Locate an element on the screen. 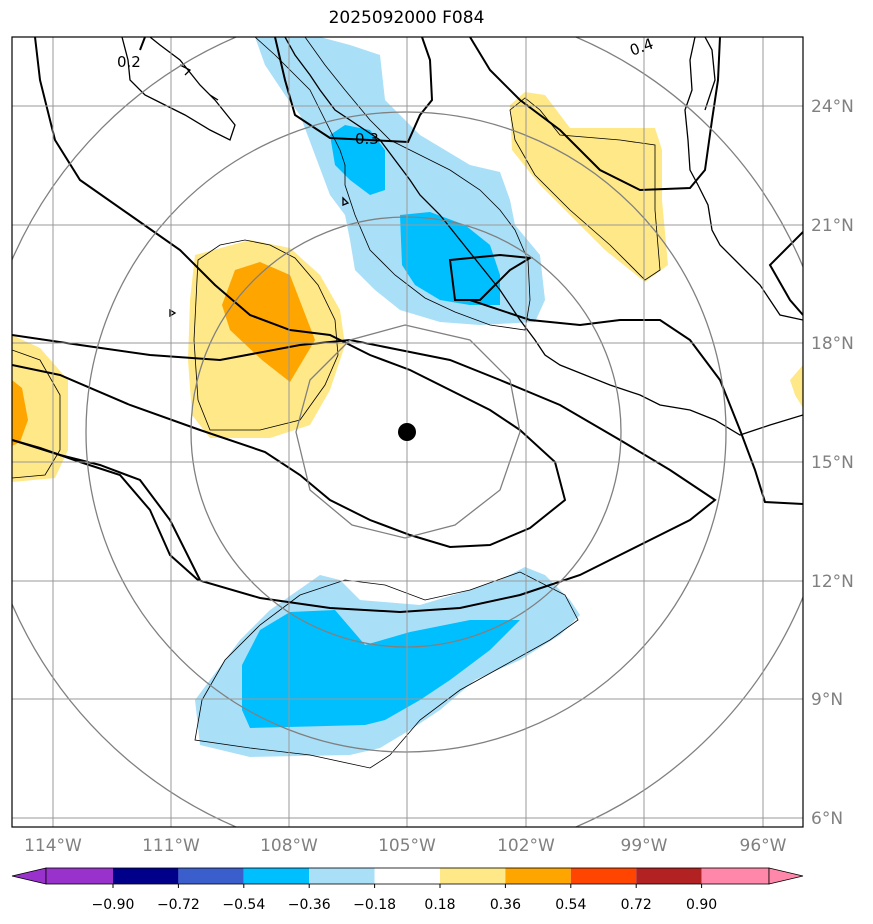  colorbar-tick-label: −0.18 is located at coordinates (374, 905).